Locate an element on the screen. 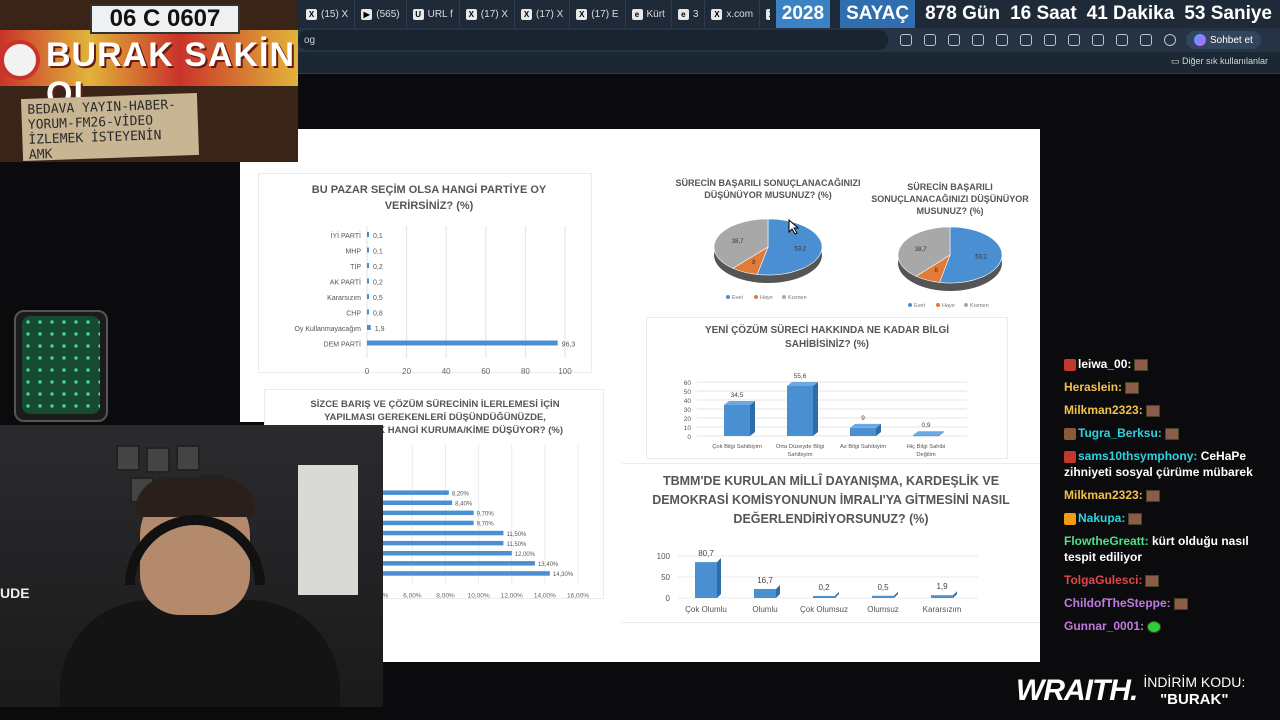 The height and width of the screenshot is (720, 1280). chat-username: ChildofTheSteppe: is located at coordinates (1117, 603).